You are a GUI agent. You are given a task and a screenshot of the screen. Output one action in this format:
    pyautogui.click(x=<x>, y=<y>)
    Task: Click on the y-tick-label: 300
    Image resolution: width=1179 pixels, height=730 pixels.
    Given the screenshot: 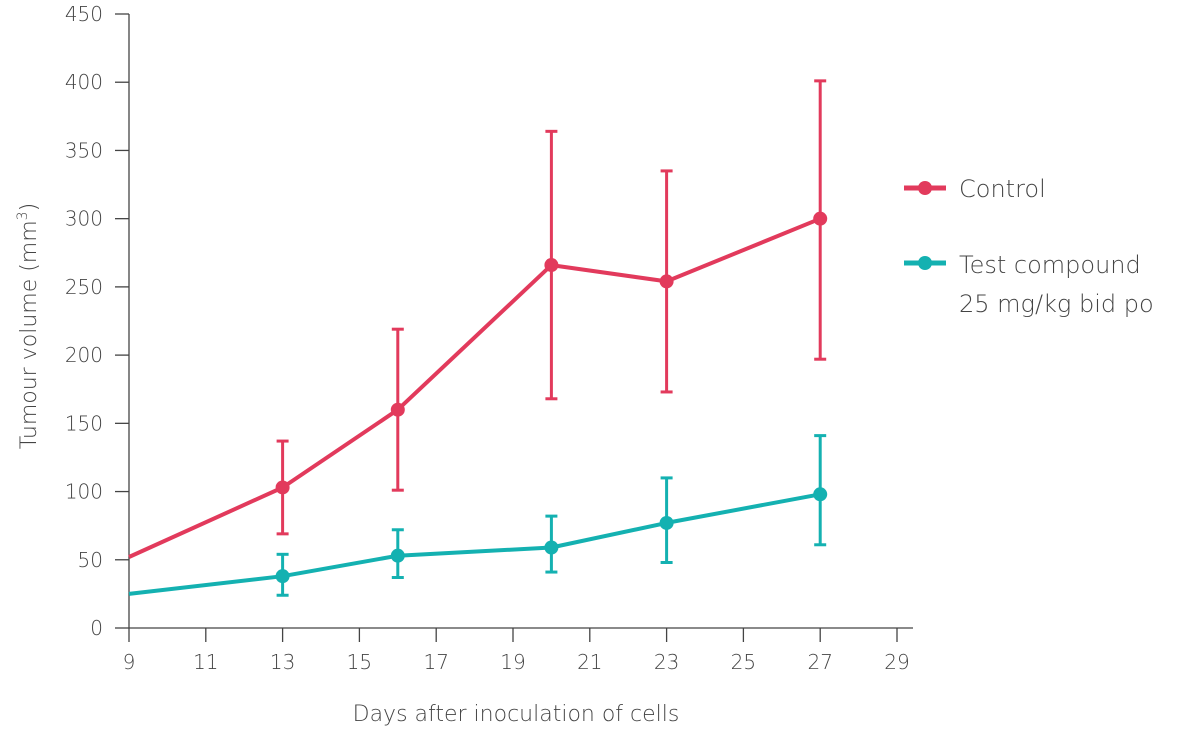 What is the action you would take?
    pyautogui.click(x=84, y=219)
    